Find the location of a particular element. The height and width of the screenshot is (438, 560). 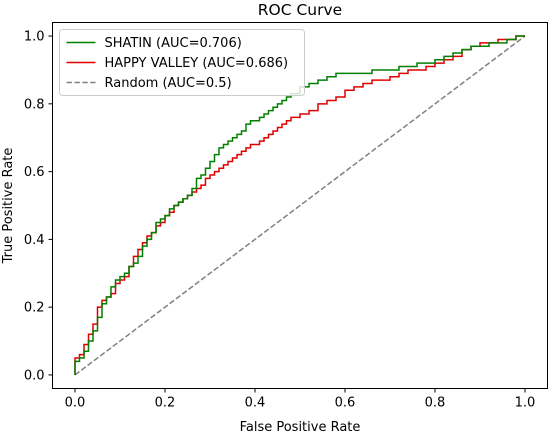

y-tick-label: 0.6 is located at coordinates (34, 172).